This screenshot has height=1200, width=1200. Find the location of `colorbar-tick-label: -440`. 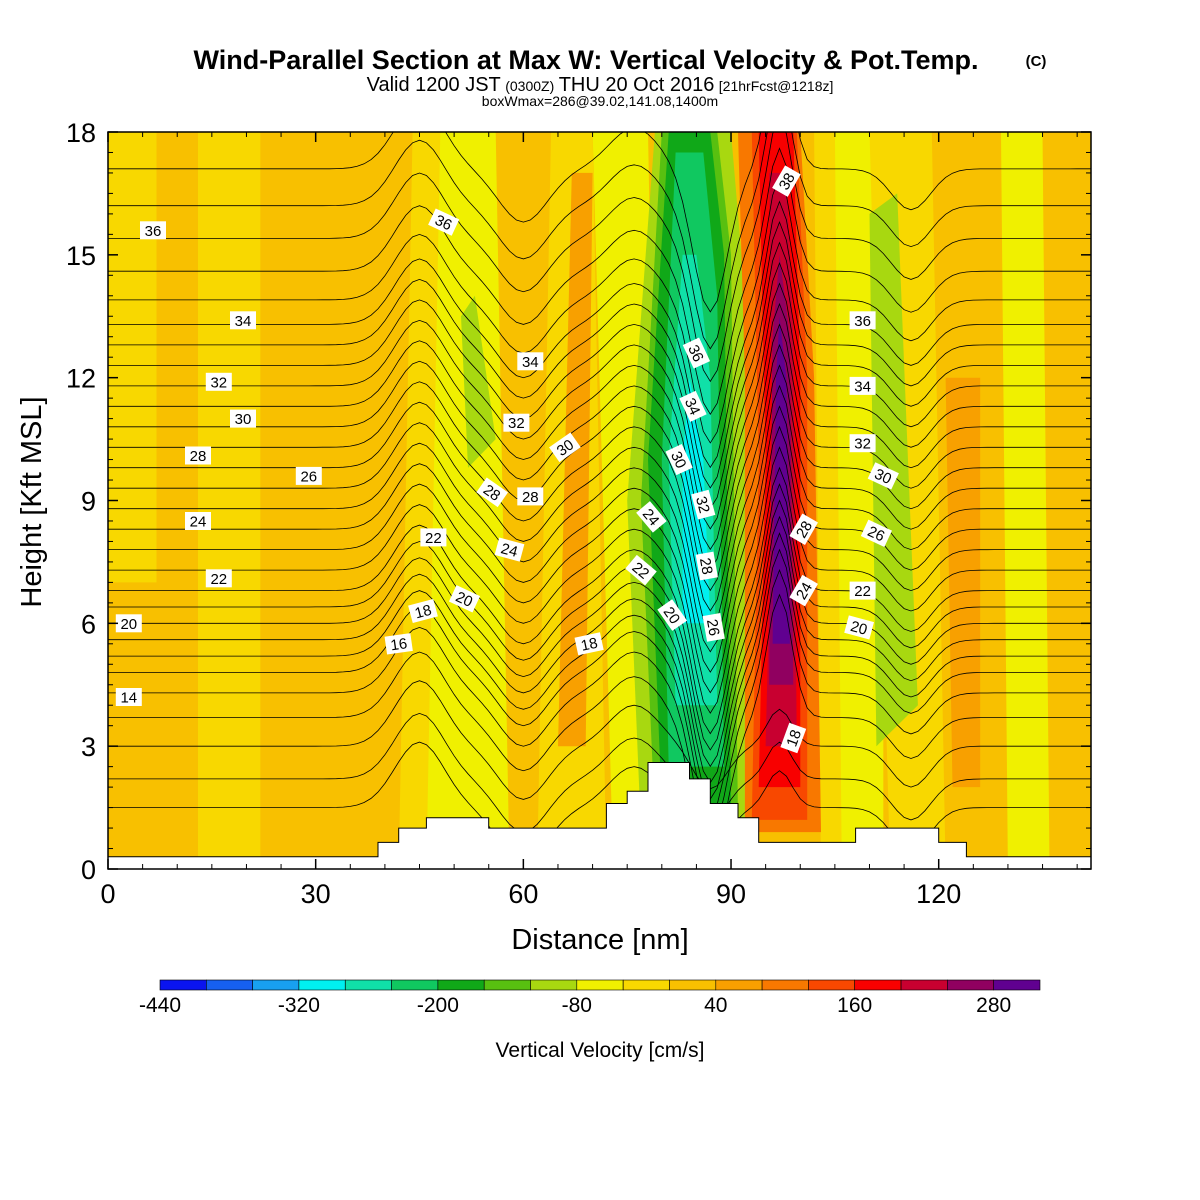

colorbar-tick-label: -440 is located at coordinates (160, 1005).